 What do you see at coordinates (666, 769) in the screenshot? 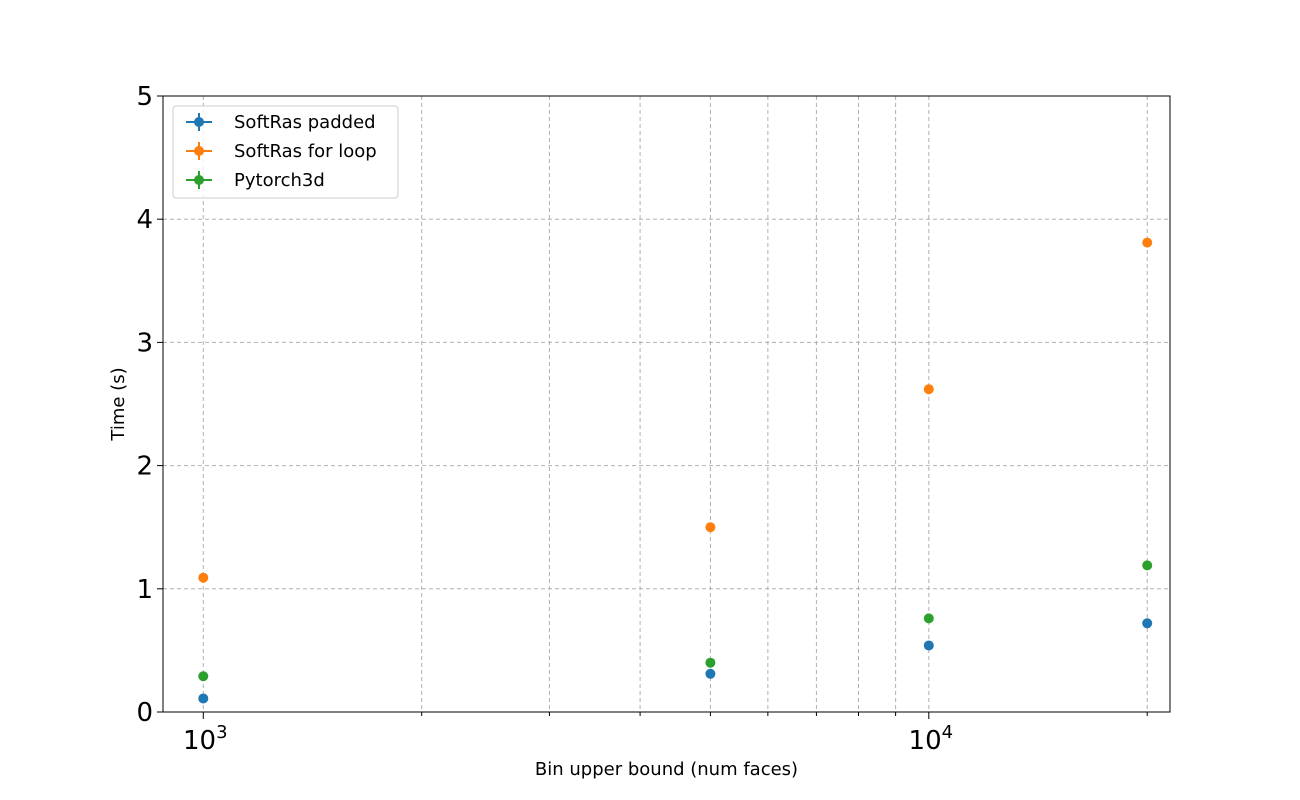
I see `x-axis-label: Bin upper bound (num faces)` at bounding box center [666, 769].